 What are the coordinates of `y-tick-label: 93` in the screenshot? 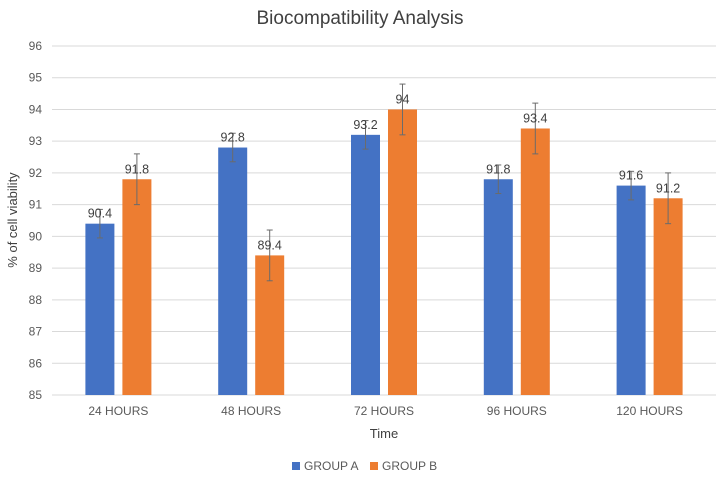 It's located at (36, 141).